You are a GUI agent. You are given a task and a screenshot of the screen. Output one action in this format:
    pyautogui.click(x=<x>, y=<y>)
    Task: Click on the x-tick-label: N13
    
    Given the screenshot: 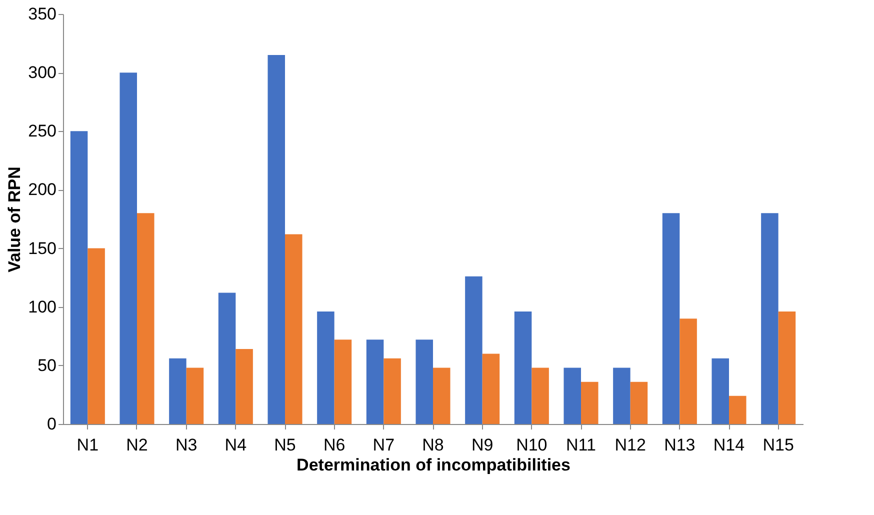 What is the action you would take?
    pyautogui.click(x=680, y=445)
    